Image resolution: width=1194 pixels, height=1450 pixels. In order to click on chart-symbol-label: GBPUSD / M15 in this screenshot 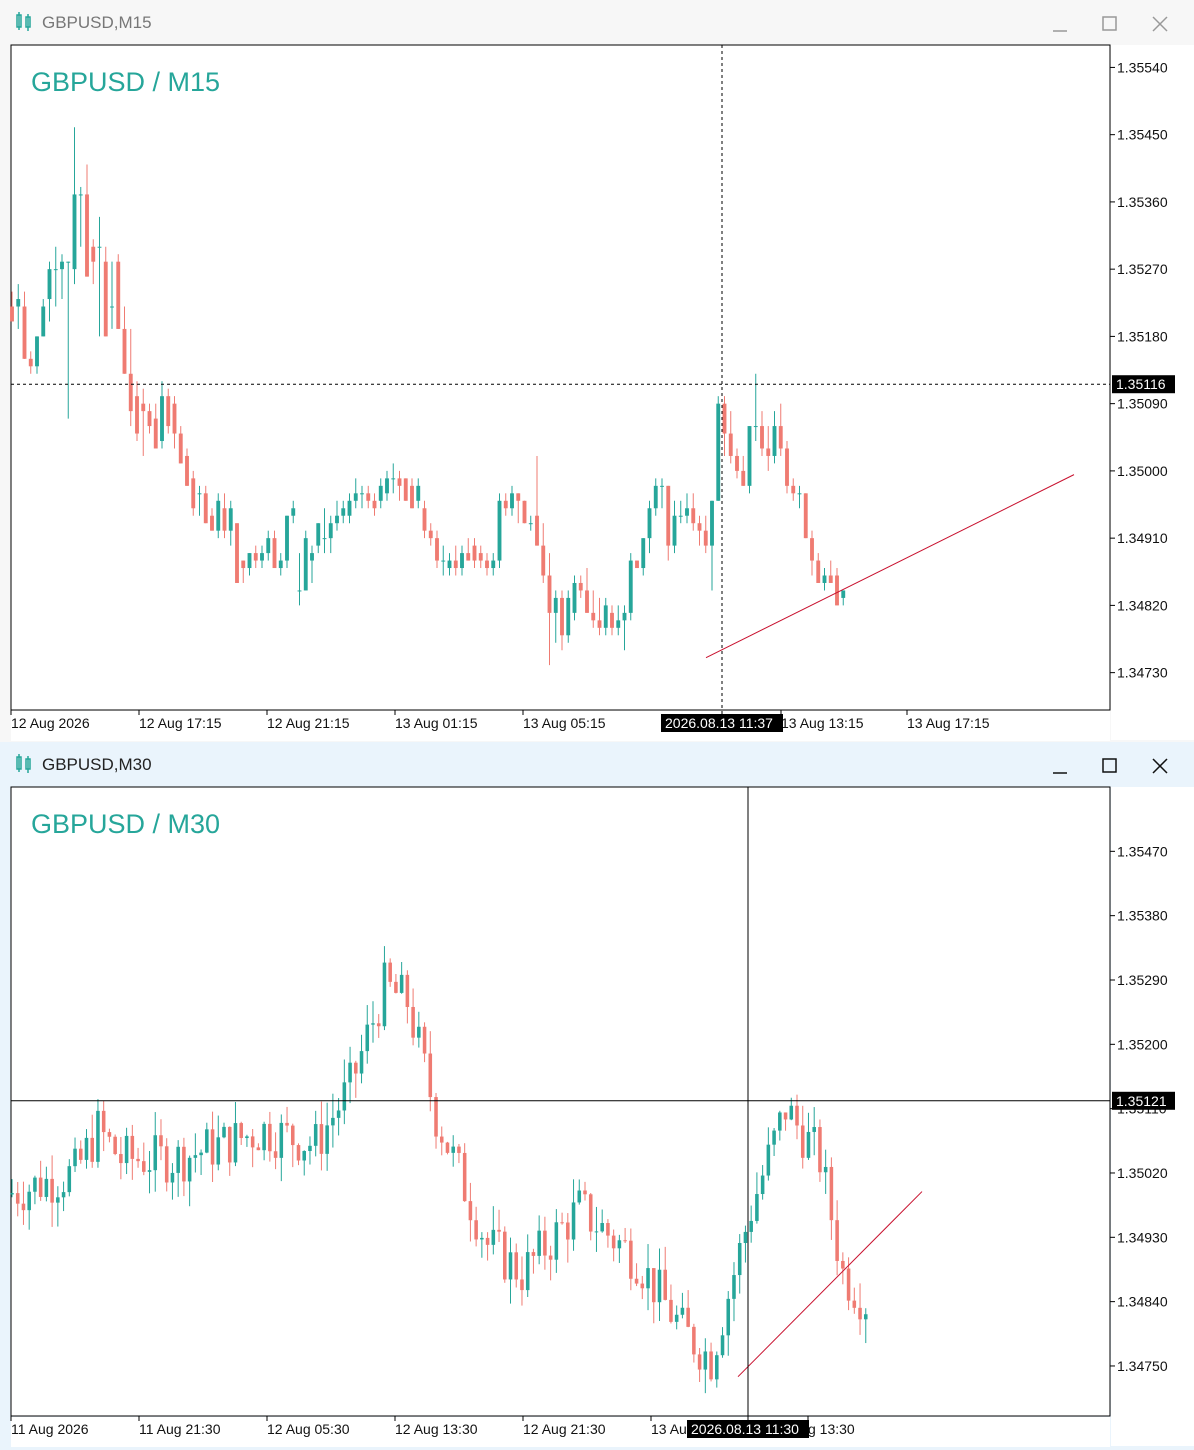, I will do `click(125, 82)`.